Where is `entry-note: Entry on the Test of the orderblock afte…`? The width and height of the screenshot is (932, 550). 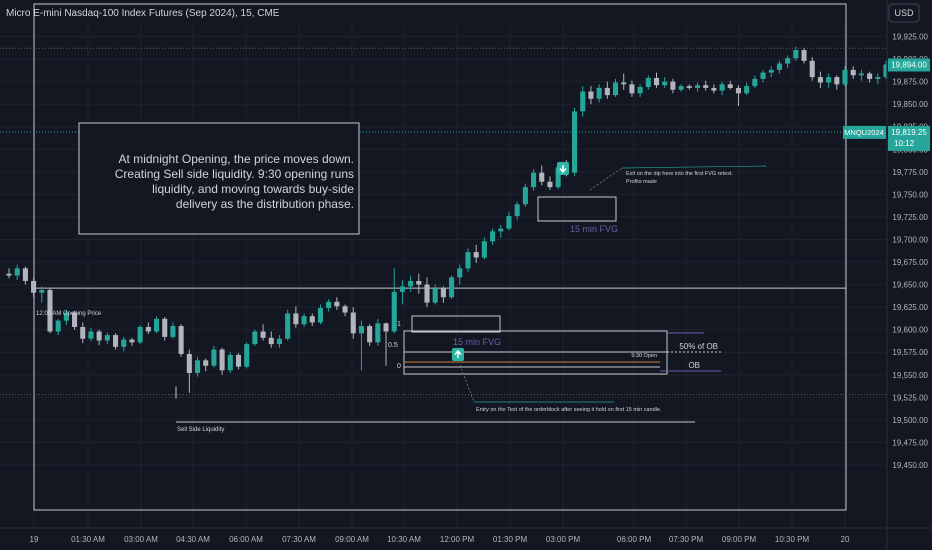
entry-note: Entry on the Test of the orderblock afte… is located at coordinates (569, 410).